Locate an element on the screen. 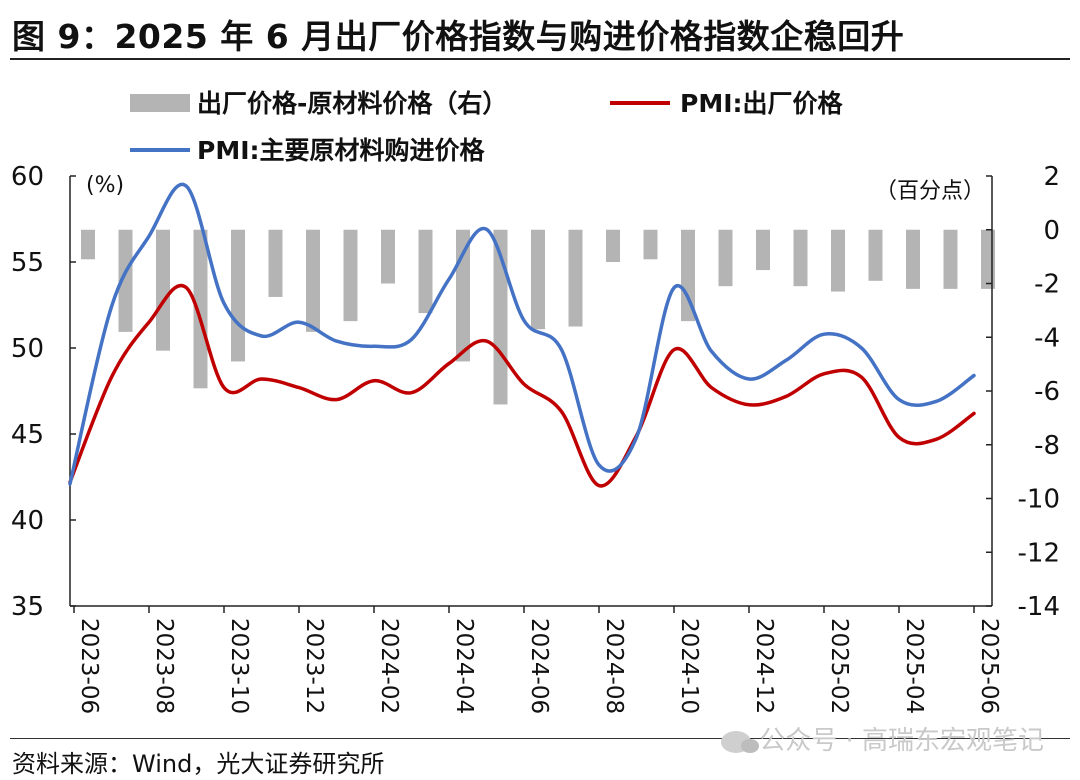 This screenshot has height=780, width=1080. legend: 出厂价格-原材料价格（右） PMI:出厂价格 PMI:主要原材料购进价格 is located at coordinates (487, 127).